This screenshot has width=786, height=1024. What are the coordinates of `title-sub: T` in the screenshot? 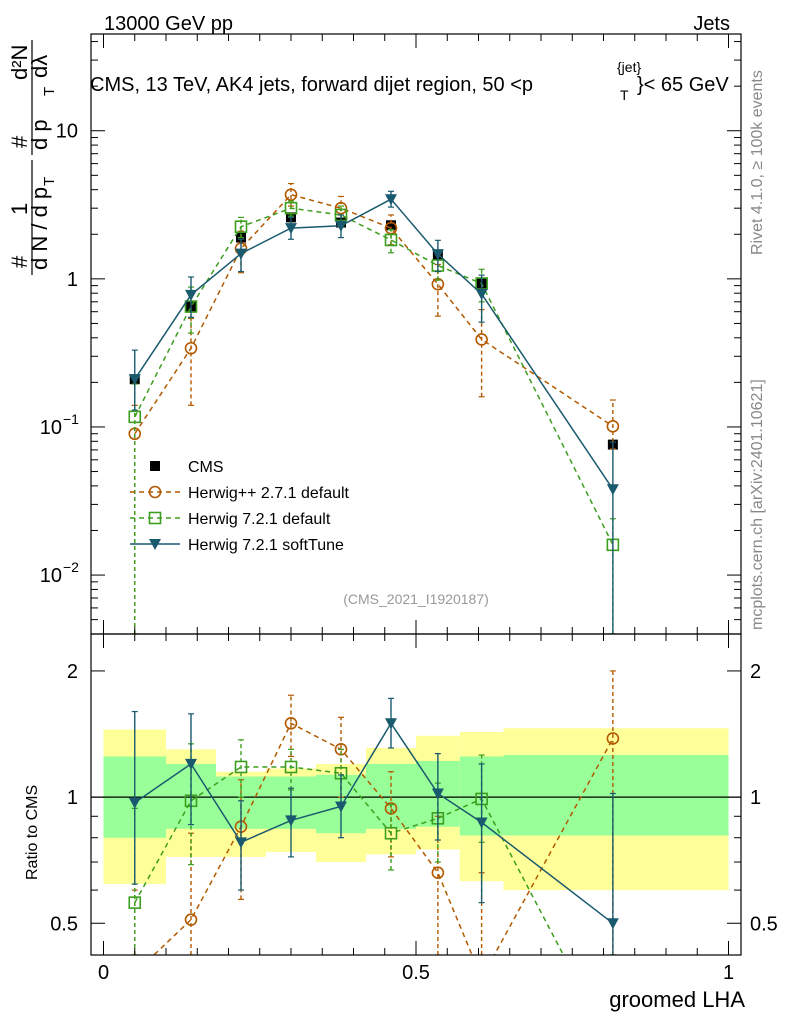 It's located at (624, 95).